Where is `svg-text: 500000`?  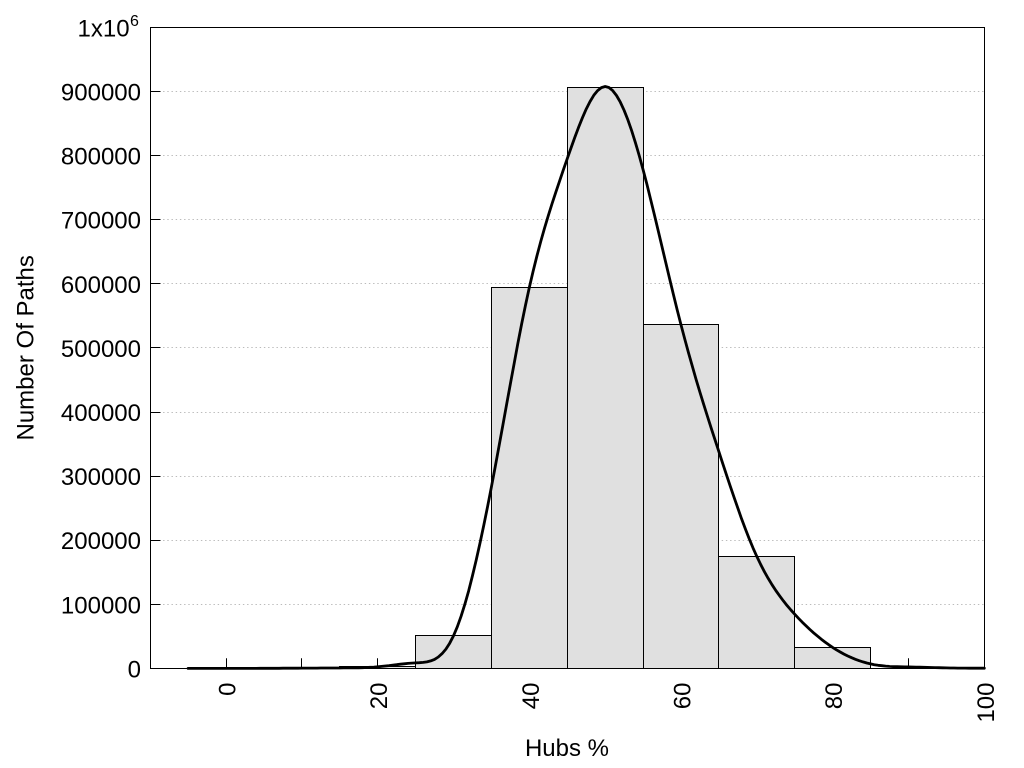 svg-text: 500000 is located at coordinates (101, 349).